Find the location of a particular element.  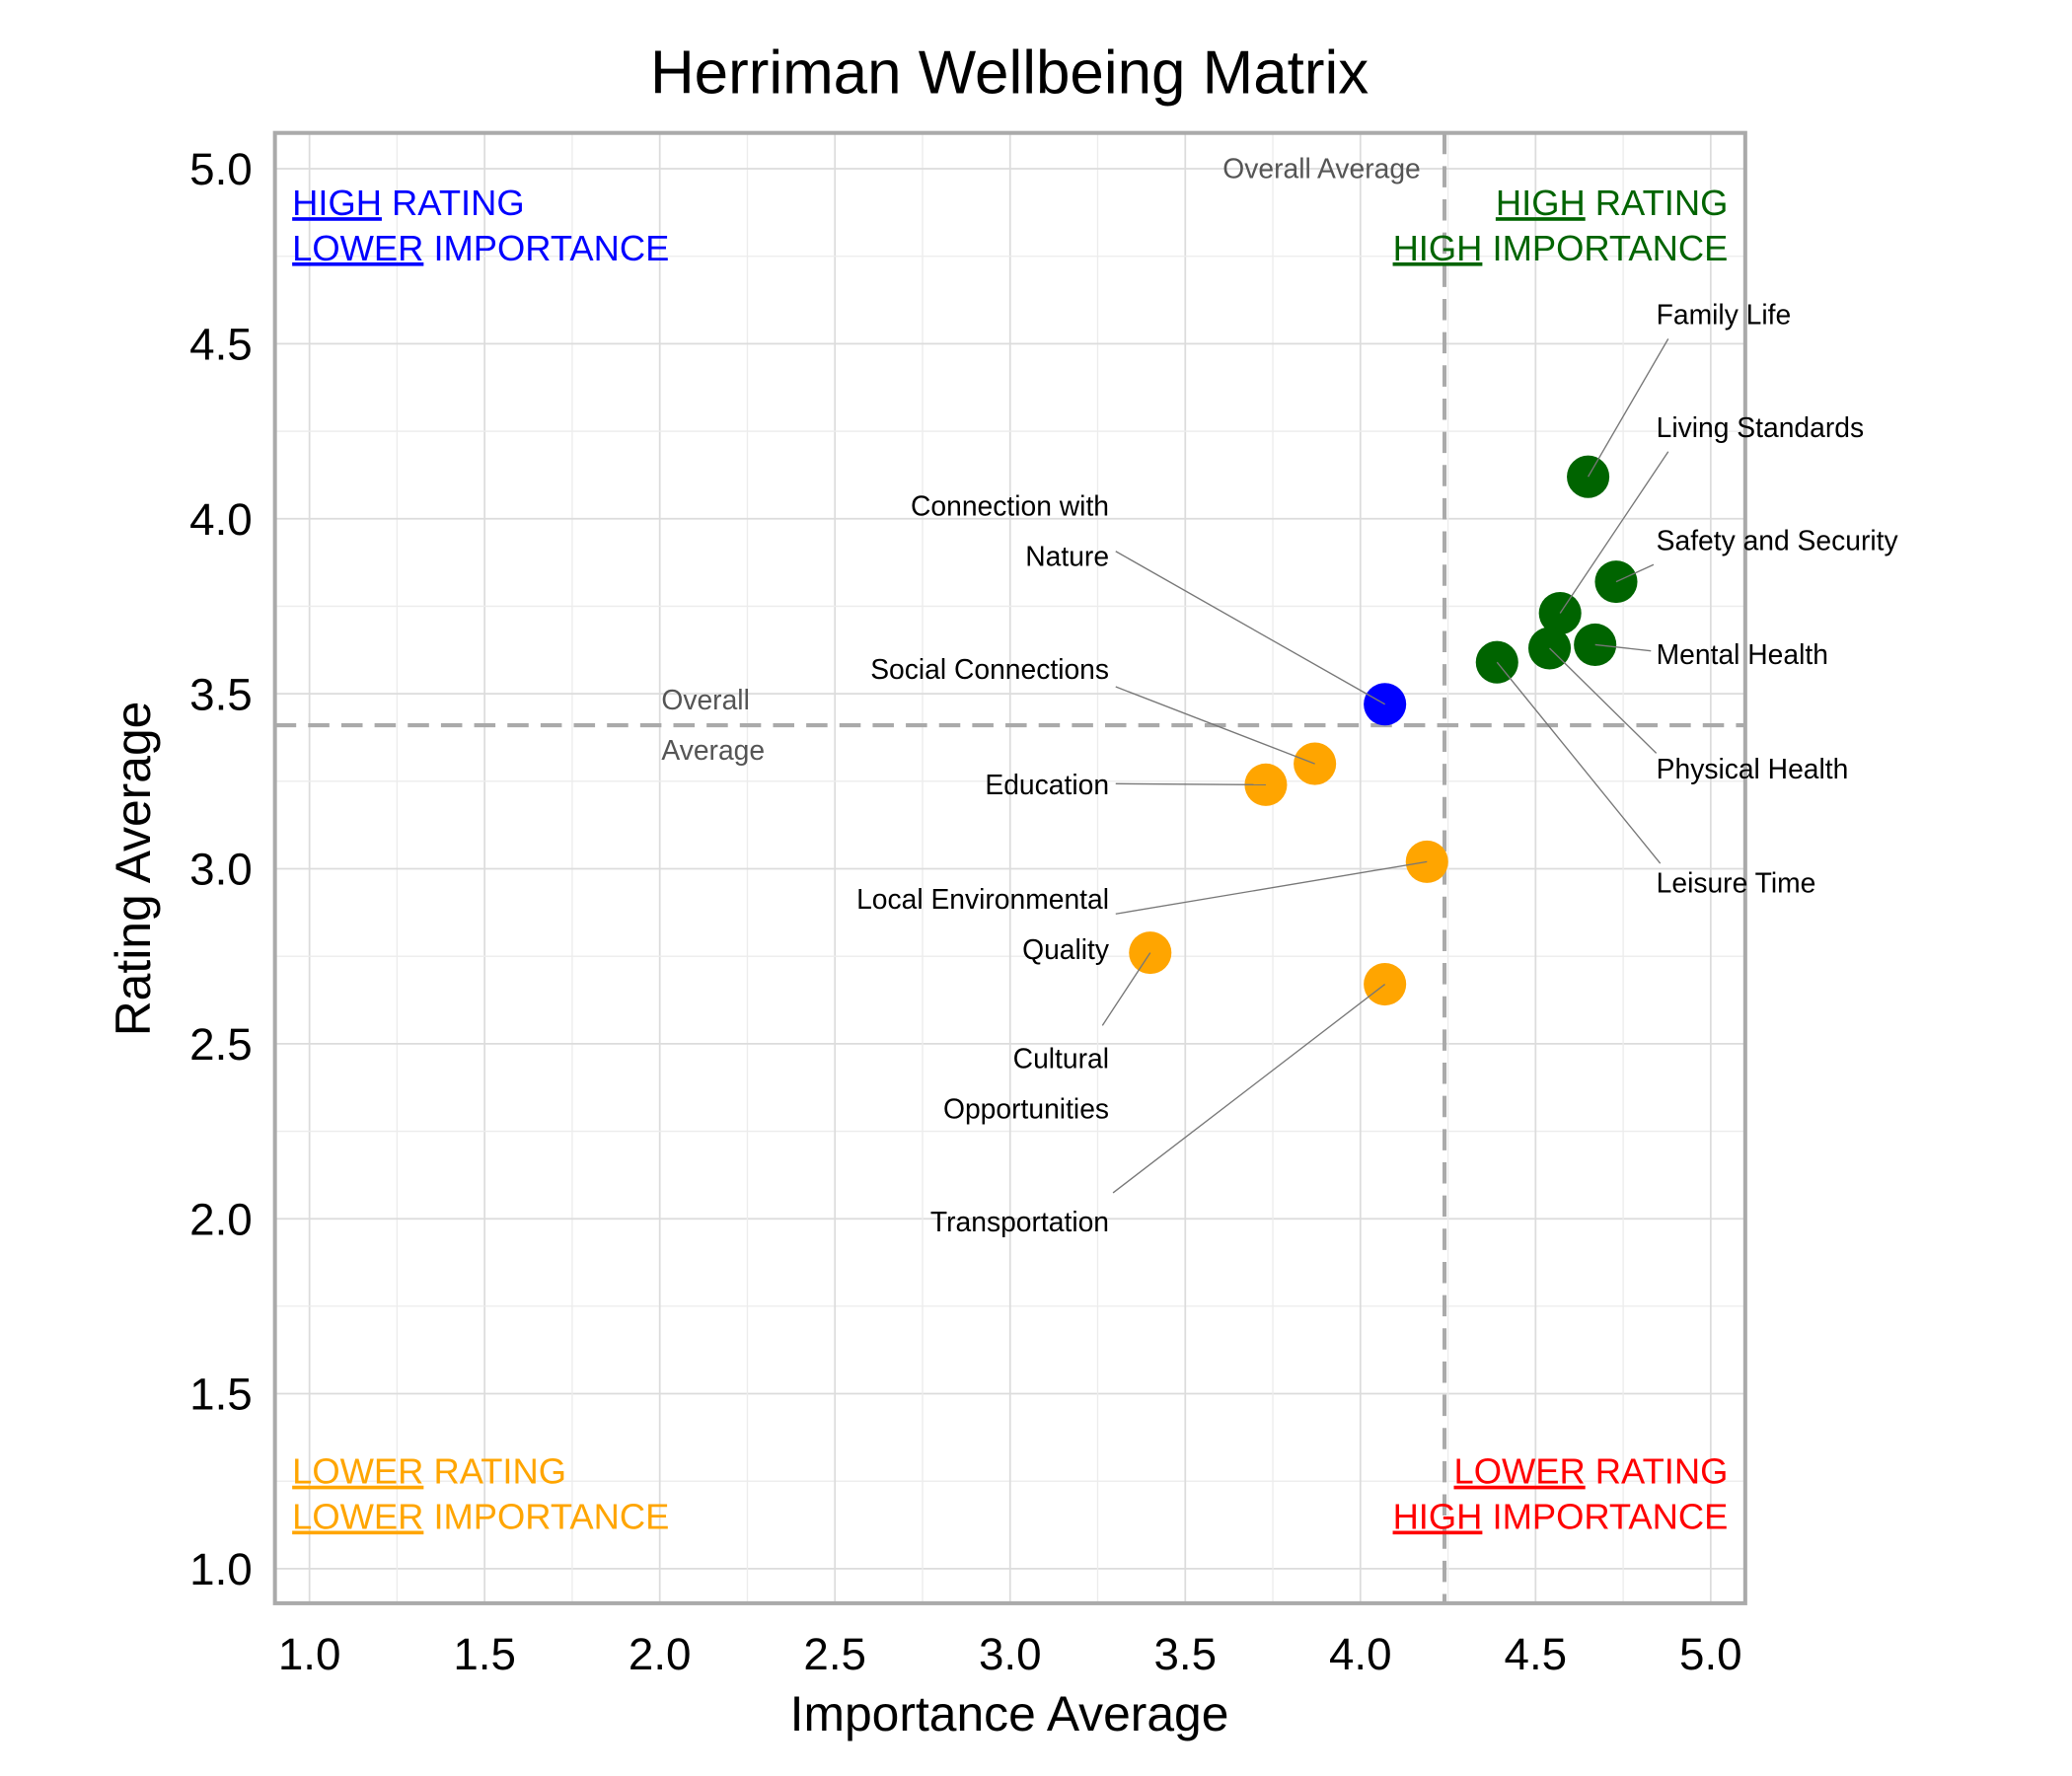

quadrant-label-top-right: HIGH RATING is located at coordinates (1612, 203).